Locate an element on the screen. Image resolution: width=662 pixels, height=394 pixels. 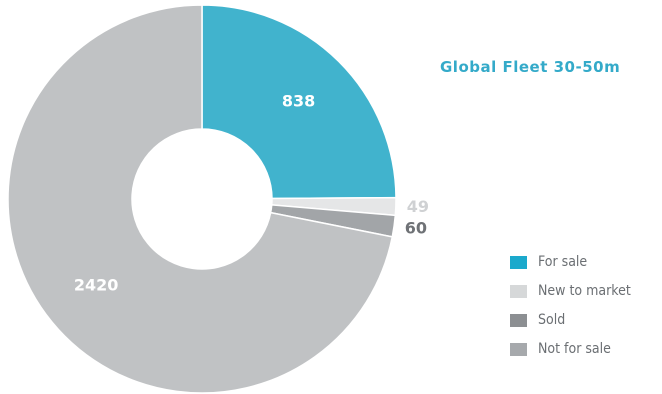
legend-item-sold: Sold is located at coordinates (570, 320).